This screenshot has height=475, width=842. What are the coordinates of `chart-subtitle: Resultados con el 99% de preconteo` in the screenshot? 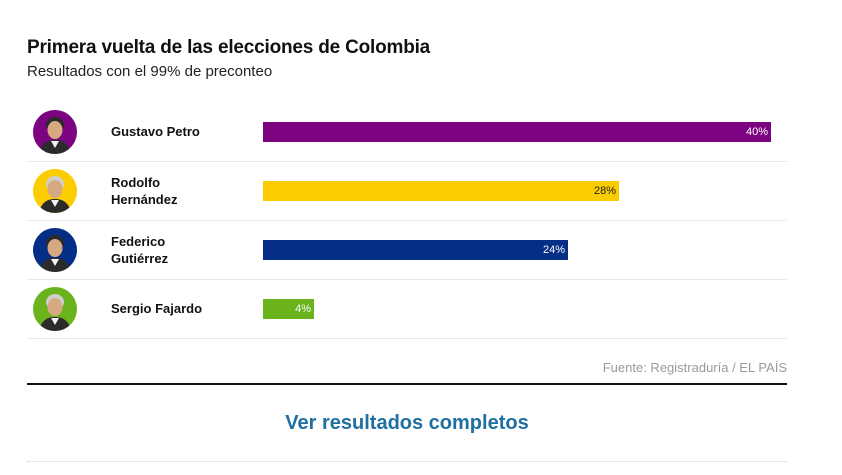 It's located at (150, 71).